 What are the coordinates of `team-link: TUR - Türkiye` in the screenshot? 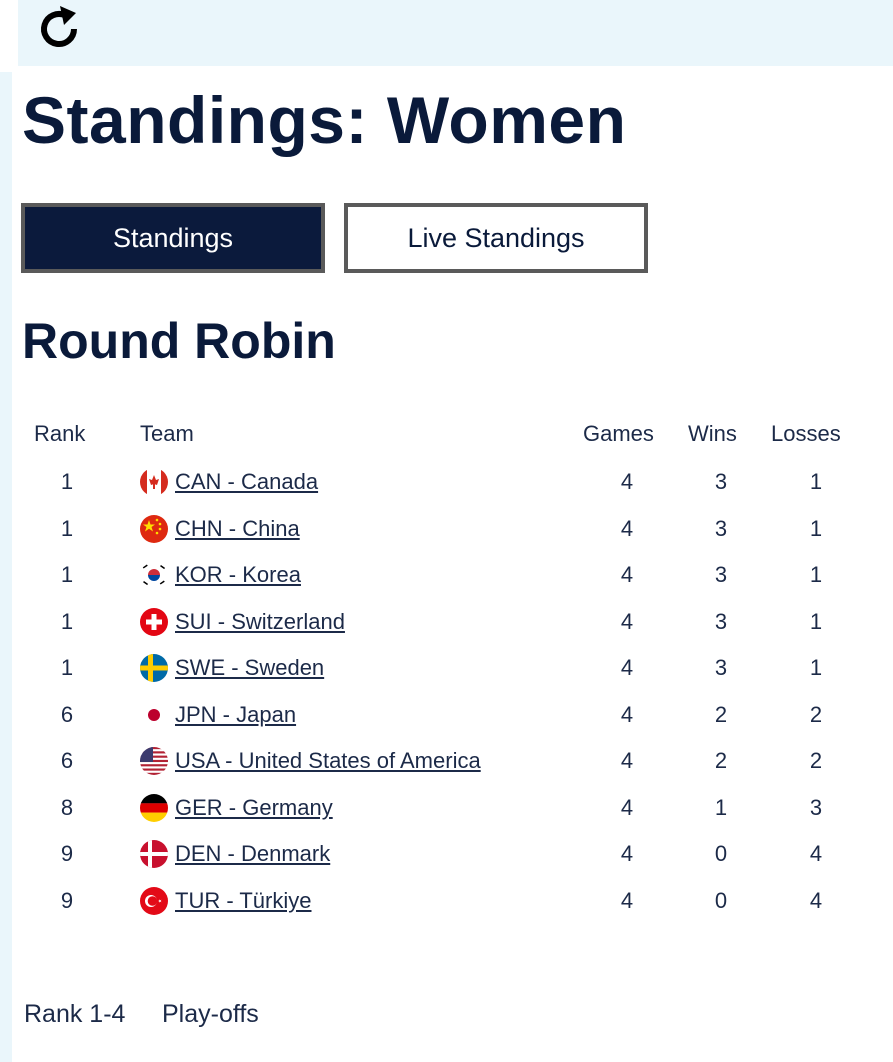 It's located at (243, 900).